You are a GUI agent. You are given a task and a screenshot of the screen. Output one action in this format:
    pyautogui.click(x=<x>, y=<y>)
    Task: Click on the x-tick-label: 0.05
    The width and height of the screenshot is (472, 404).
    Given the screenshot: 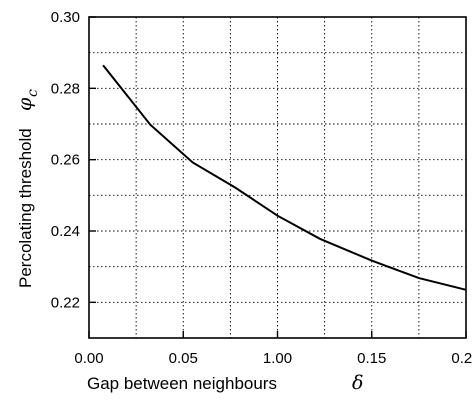 What is the action you would take?
    pyautogui.click(x=183, y=358)
    